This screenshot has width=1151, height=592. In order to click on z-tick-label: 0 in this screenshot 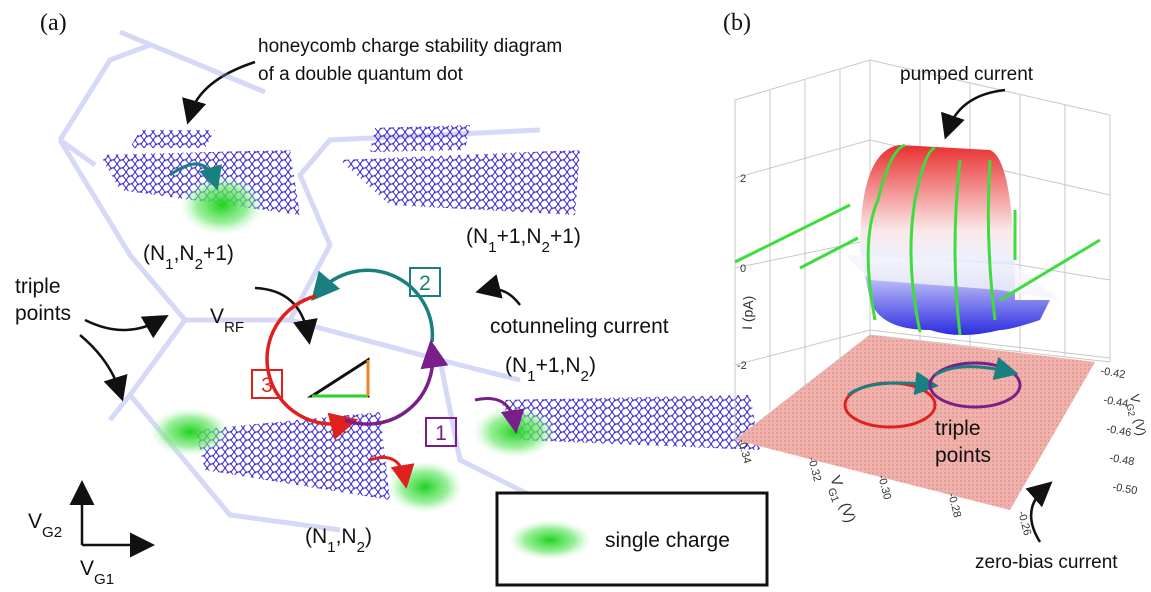, I will do `click(743, 269)`.